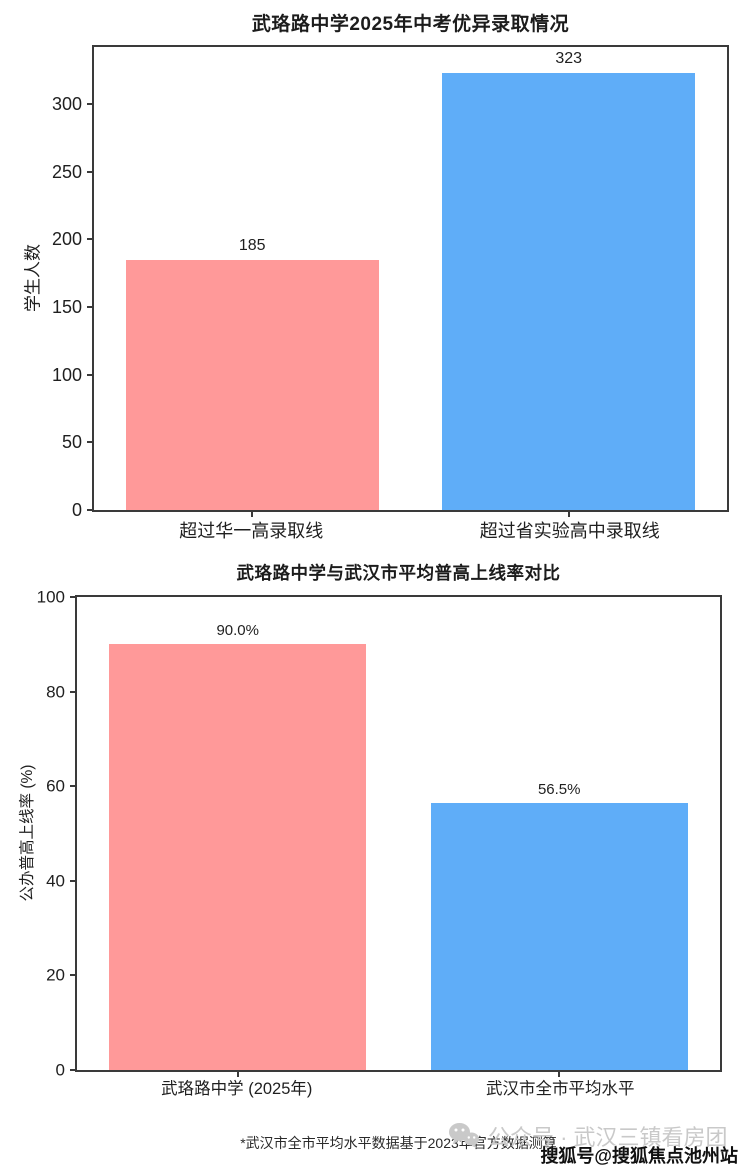  I want to click on chart2-y-axis-label: 公办普高上线率 (%), so click(27, 833).